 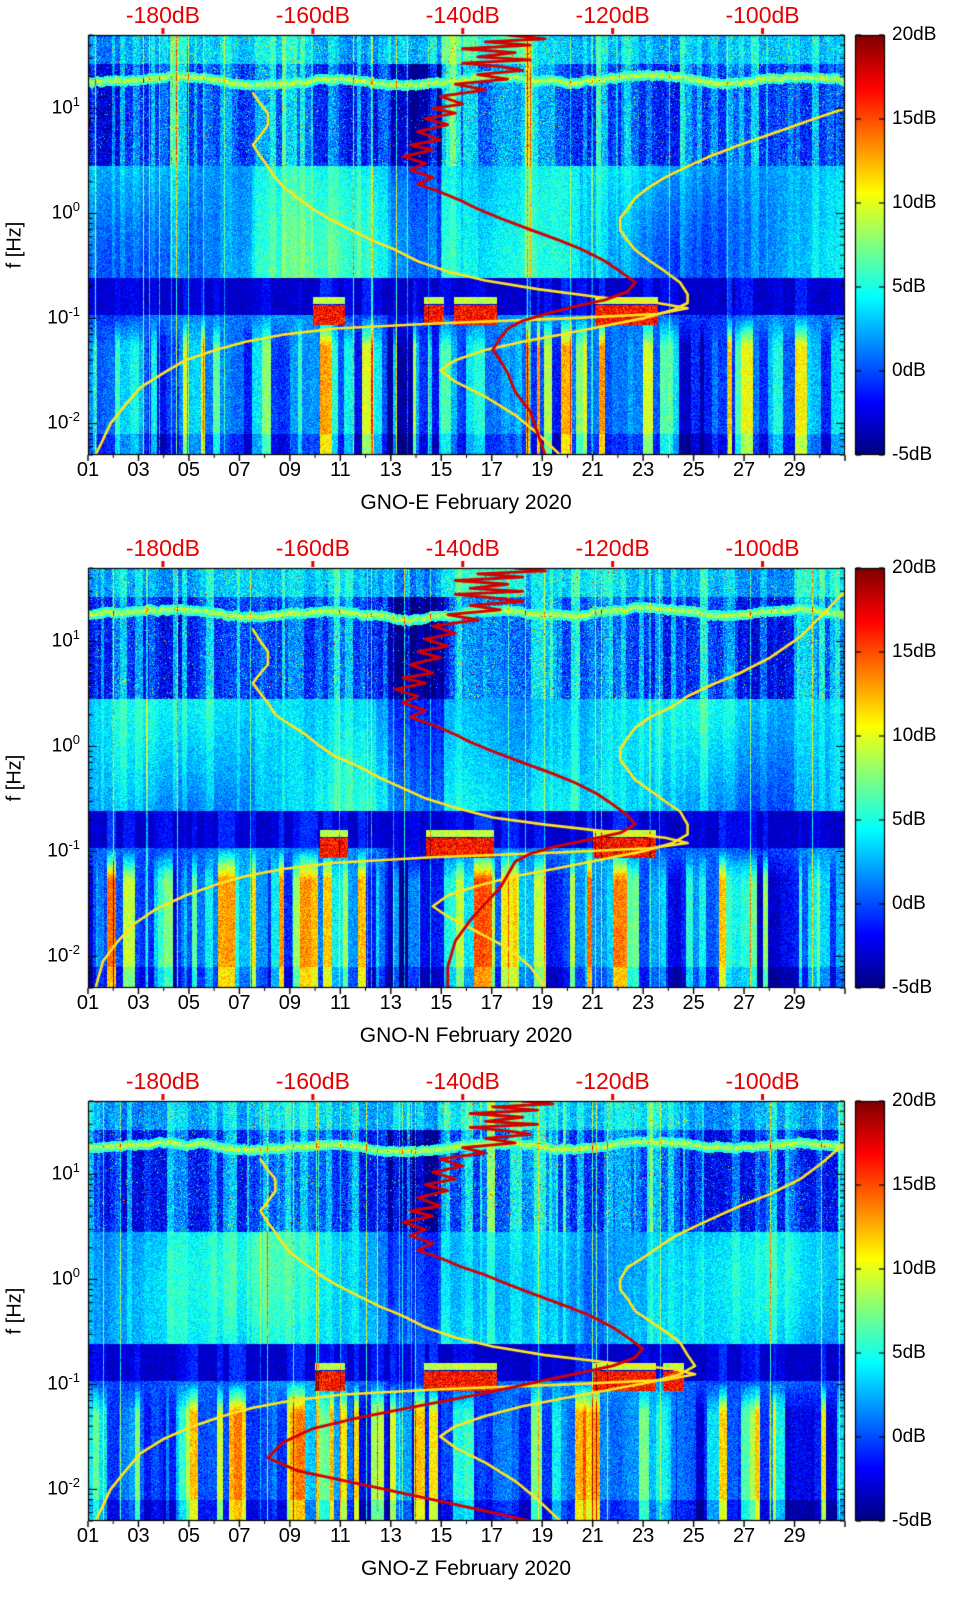 What do you see at coordinates (466, 1035) in the screenshot?
I see `x-axis-title: GNO-N February 2020` at bounding box center [466, 1035].